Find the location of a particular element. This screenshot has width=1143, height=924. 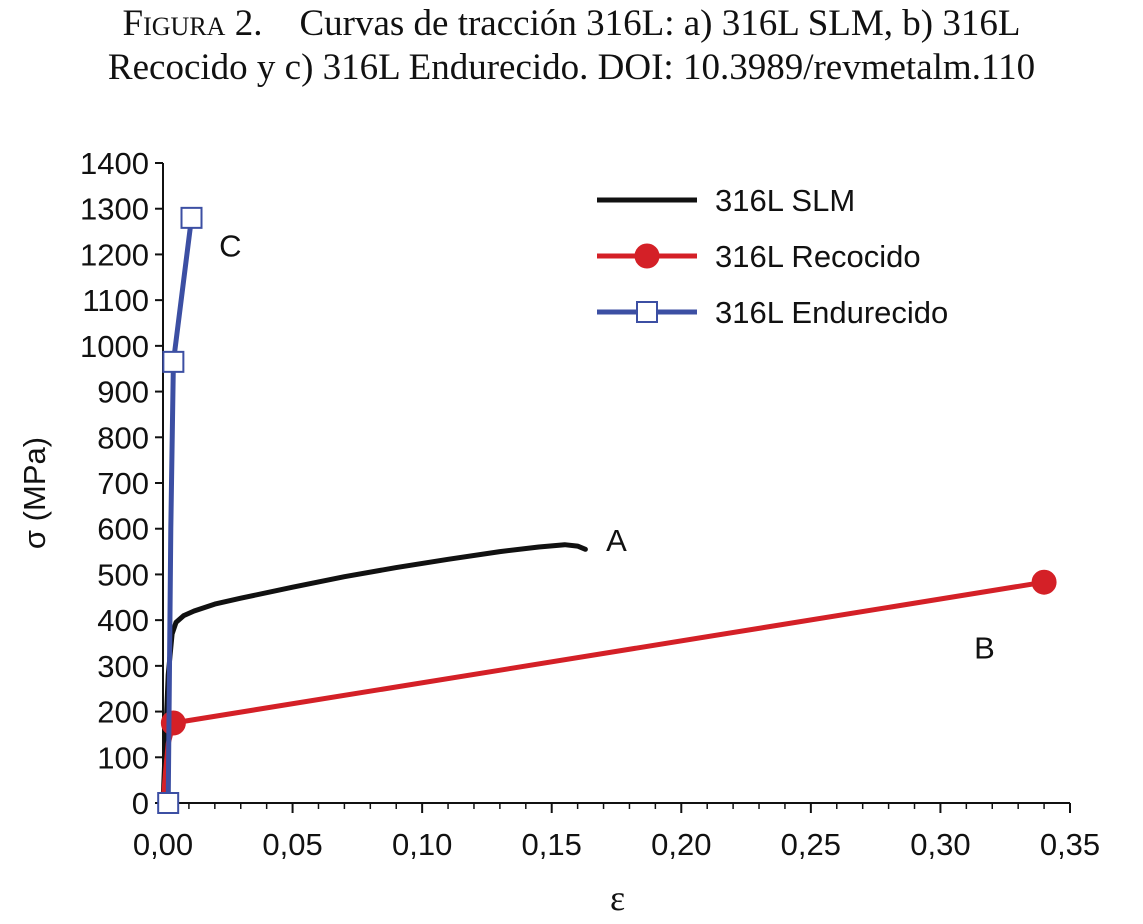

x-tick-label: 0,30 is located at coordinates (940, 844).